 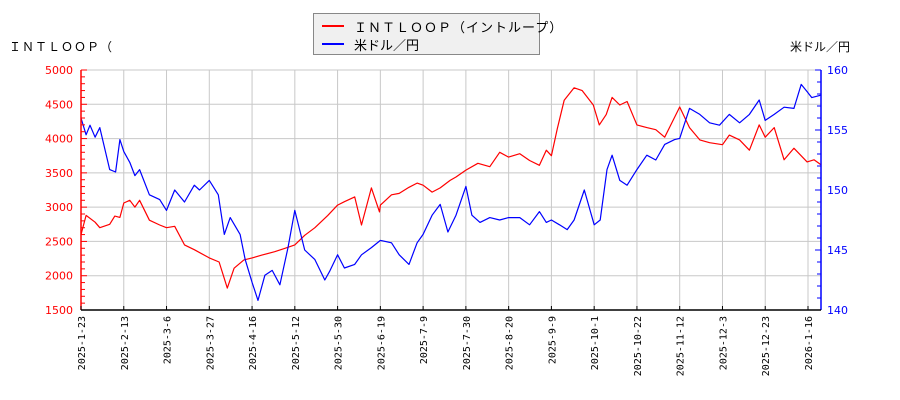 I want to click on left-tick-label: 4000, so click(x=59, y=139).